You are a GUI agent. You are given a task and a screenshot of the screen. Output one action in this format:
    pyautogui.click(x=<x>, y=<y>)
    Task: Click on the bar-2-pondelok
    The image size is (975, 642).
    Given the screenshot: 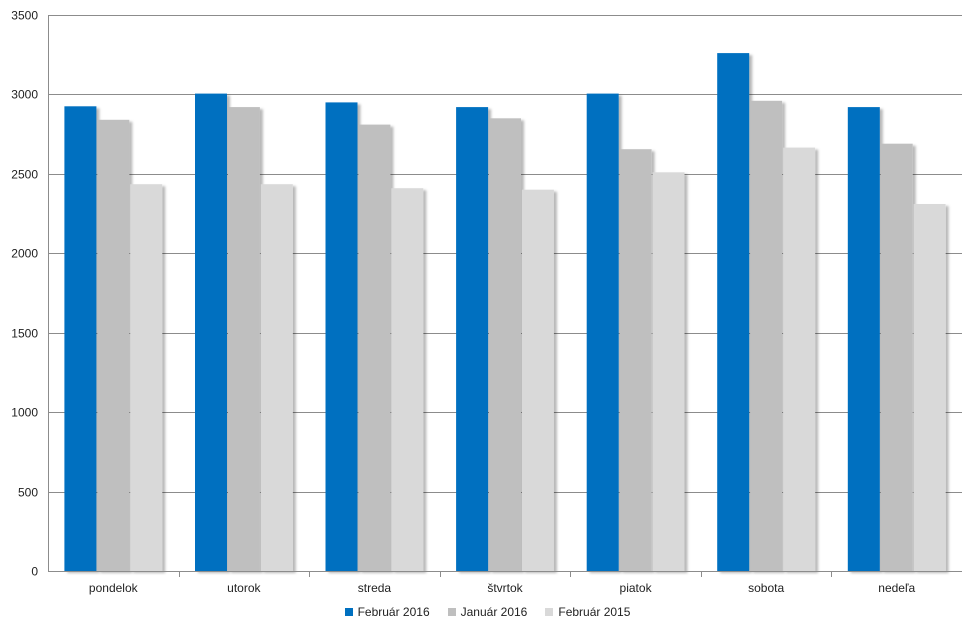 What is the action you would take?
    pyautogui.click(x=113, y=345)
    